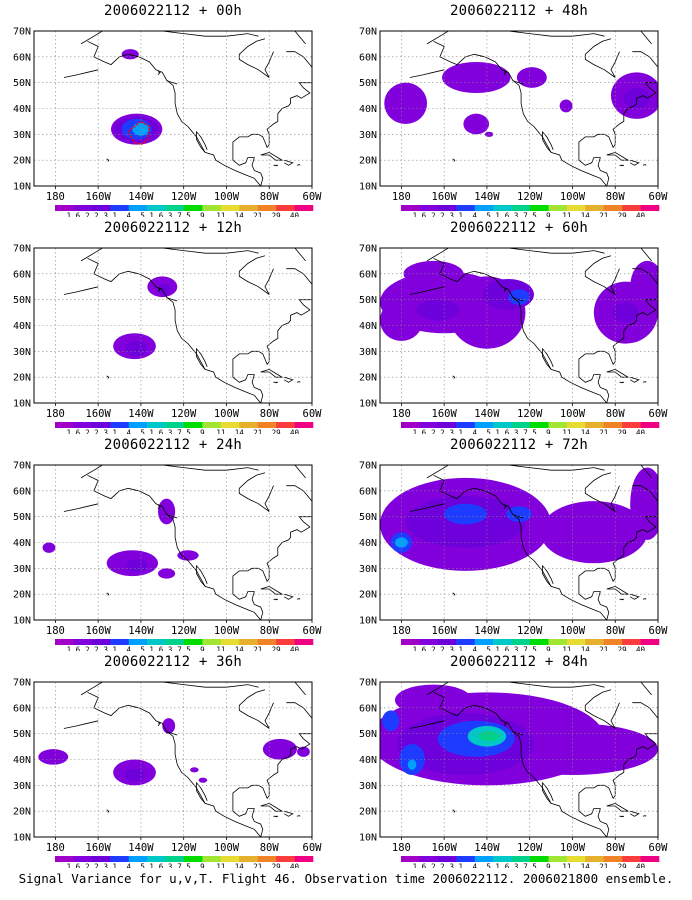  What do you see at coordinates (368, 621) in the screenshot?
I see `lat-tick-label: 10N` at bounding box center [368, 621].